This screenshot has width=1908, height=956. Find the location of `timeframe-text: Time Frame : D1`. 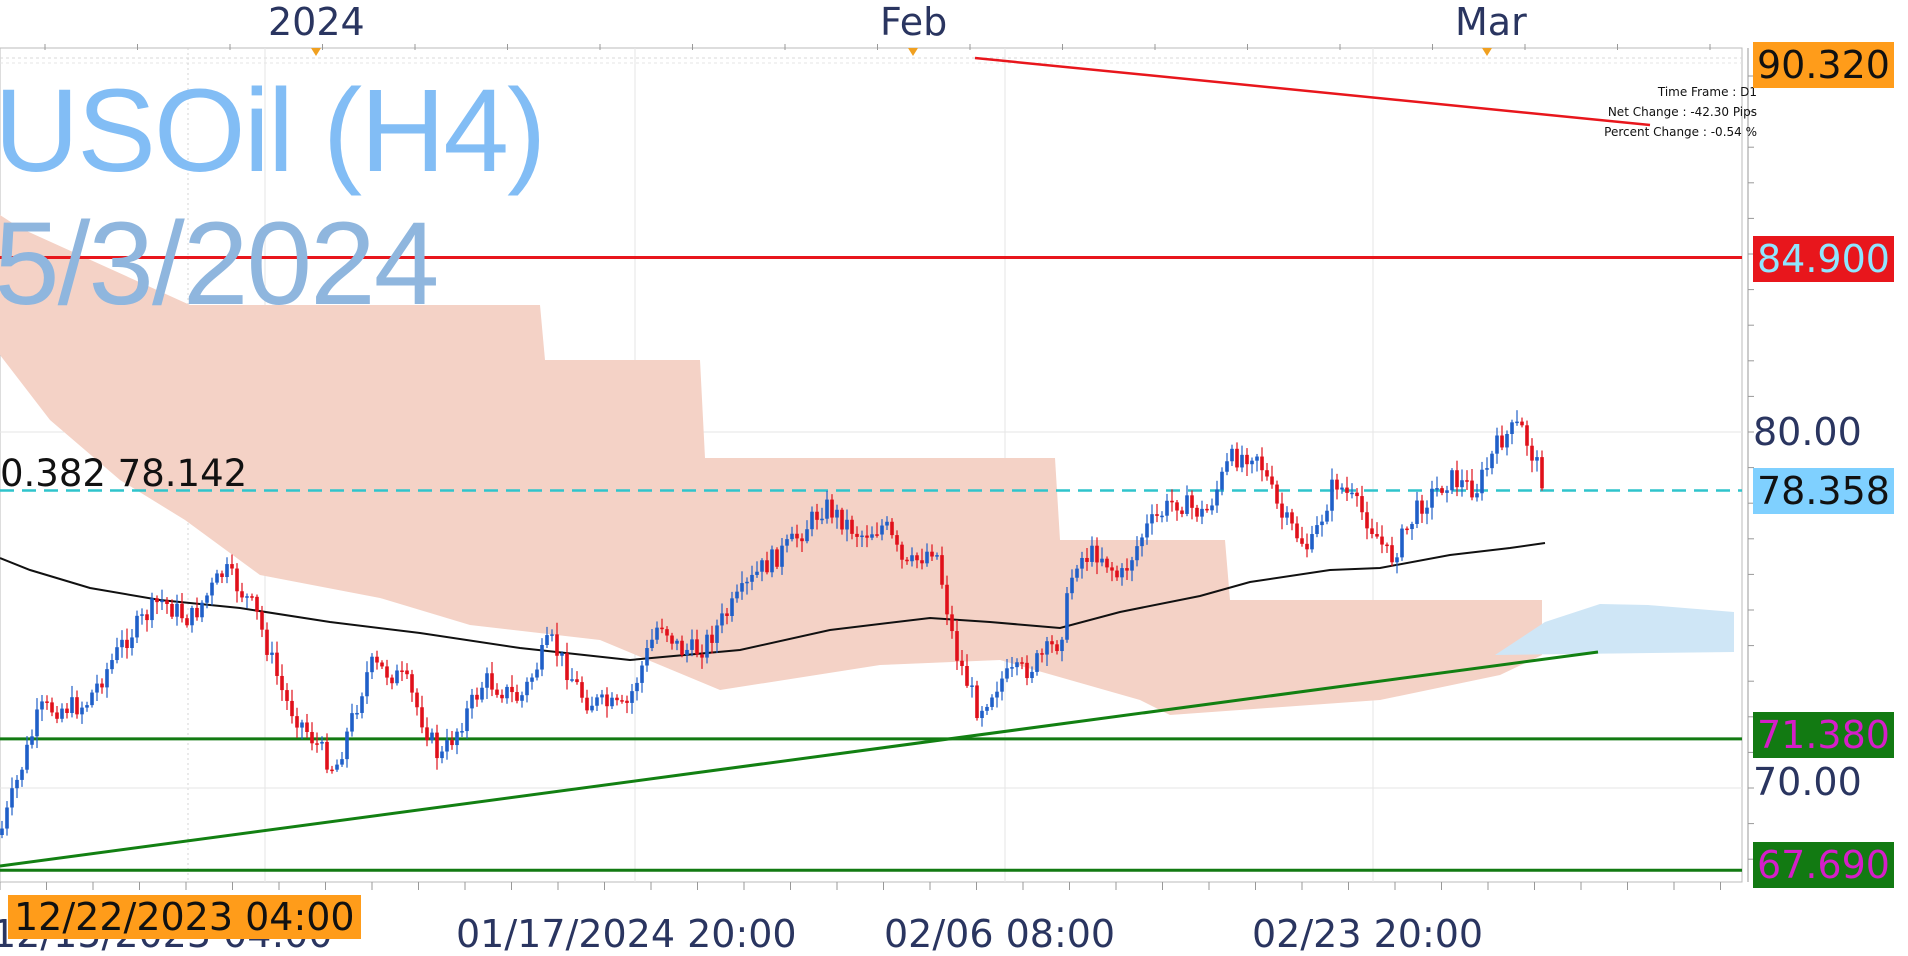

timeframe-text: Time Frame : D1 is located at coordinates (1707, 92).